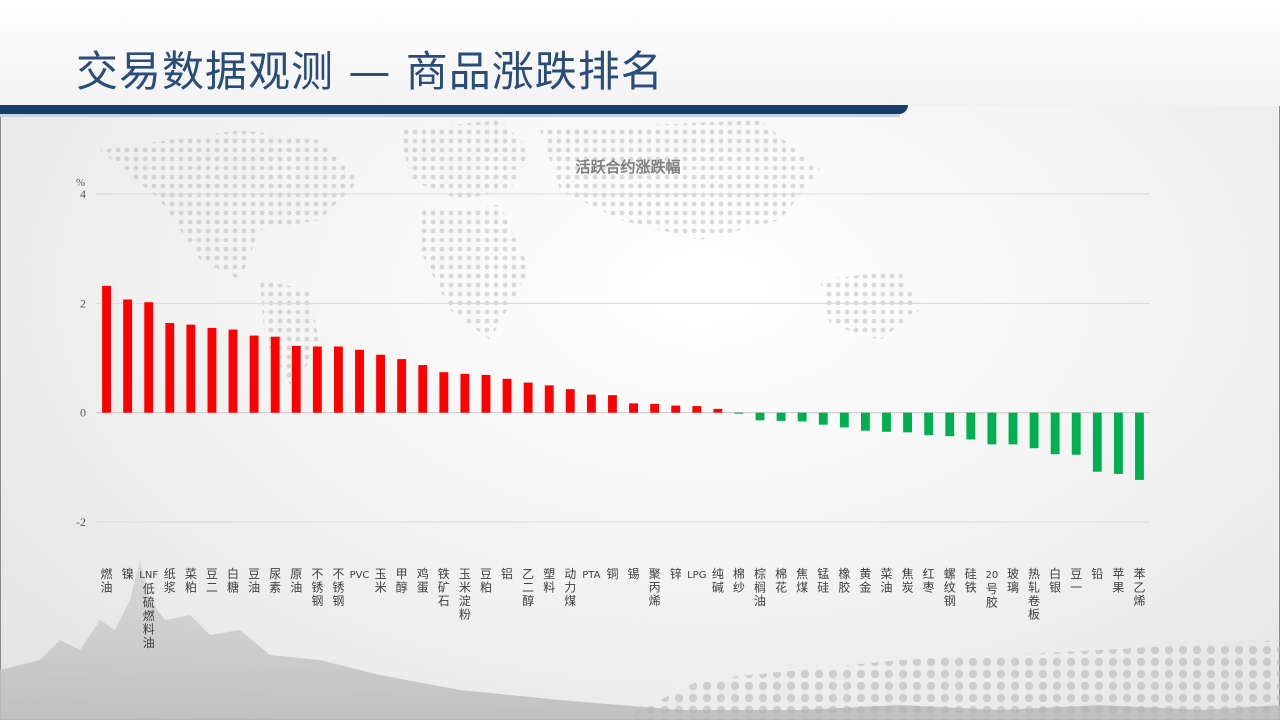 This screenshot has height=720, width=1280. I want to click on category-label: 苯乙烯, so click(1139, 587).